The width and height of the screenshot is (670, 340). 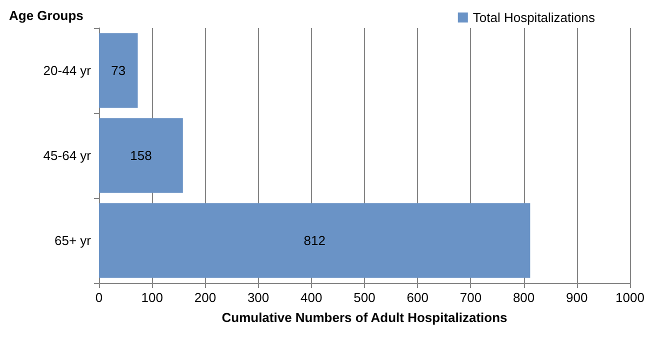 I want to click on y-axis-title: Age Groups, so click(x=46, y=15).